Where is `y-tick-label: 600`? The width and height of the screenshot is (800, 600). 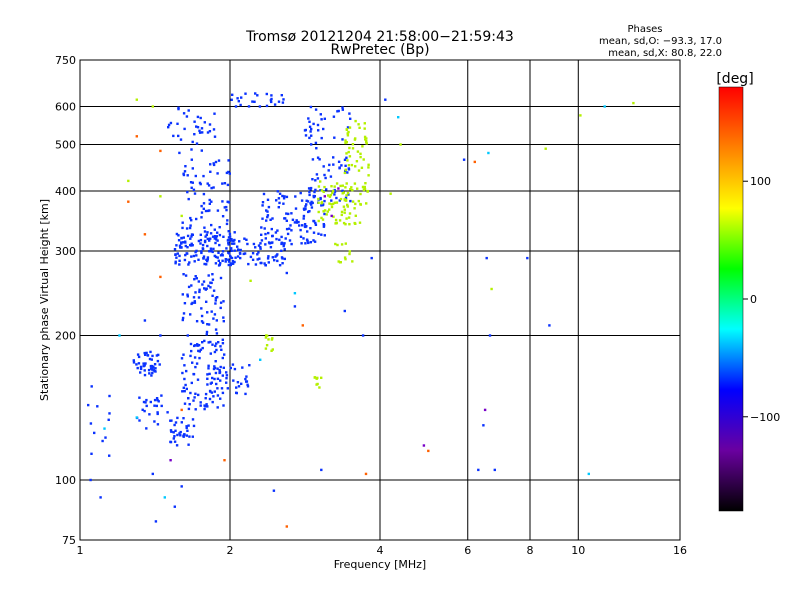
y-tick-label: 600 is located at coordinates (65, 107).